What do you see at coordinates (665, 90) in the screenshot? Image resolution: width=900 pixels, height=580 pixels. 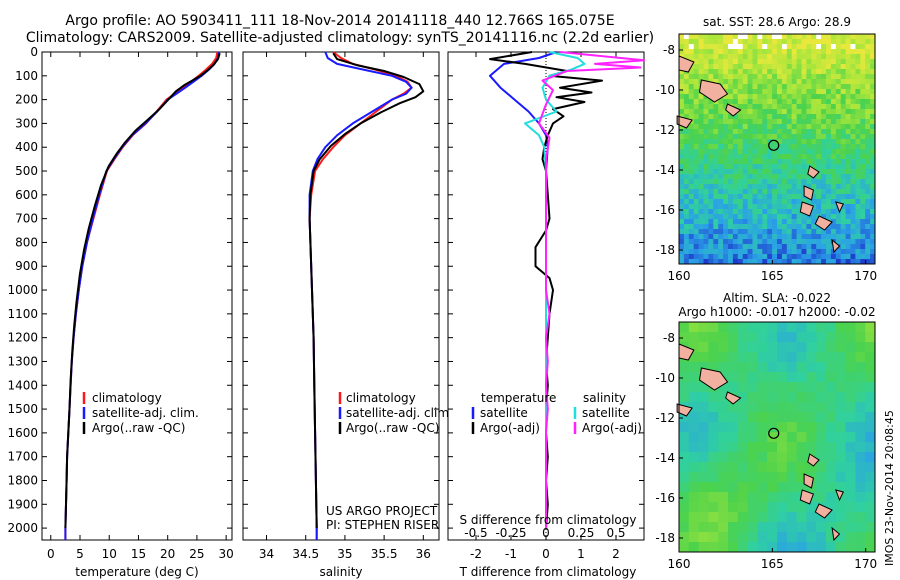 I see `sst-map-y-tick-label: -10` at bounding box center [665, 90].